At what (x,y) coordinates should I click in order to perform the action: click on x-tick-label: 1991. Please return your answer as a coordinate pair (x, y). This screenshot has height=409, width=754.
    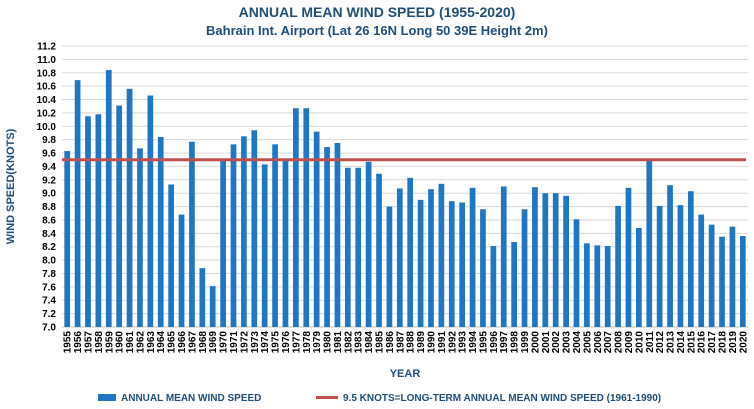
    Looking at the image, I should click on (442, 342).